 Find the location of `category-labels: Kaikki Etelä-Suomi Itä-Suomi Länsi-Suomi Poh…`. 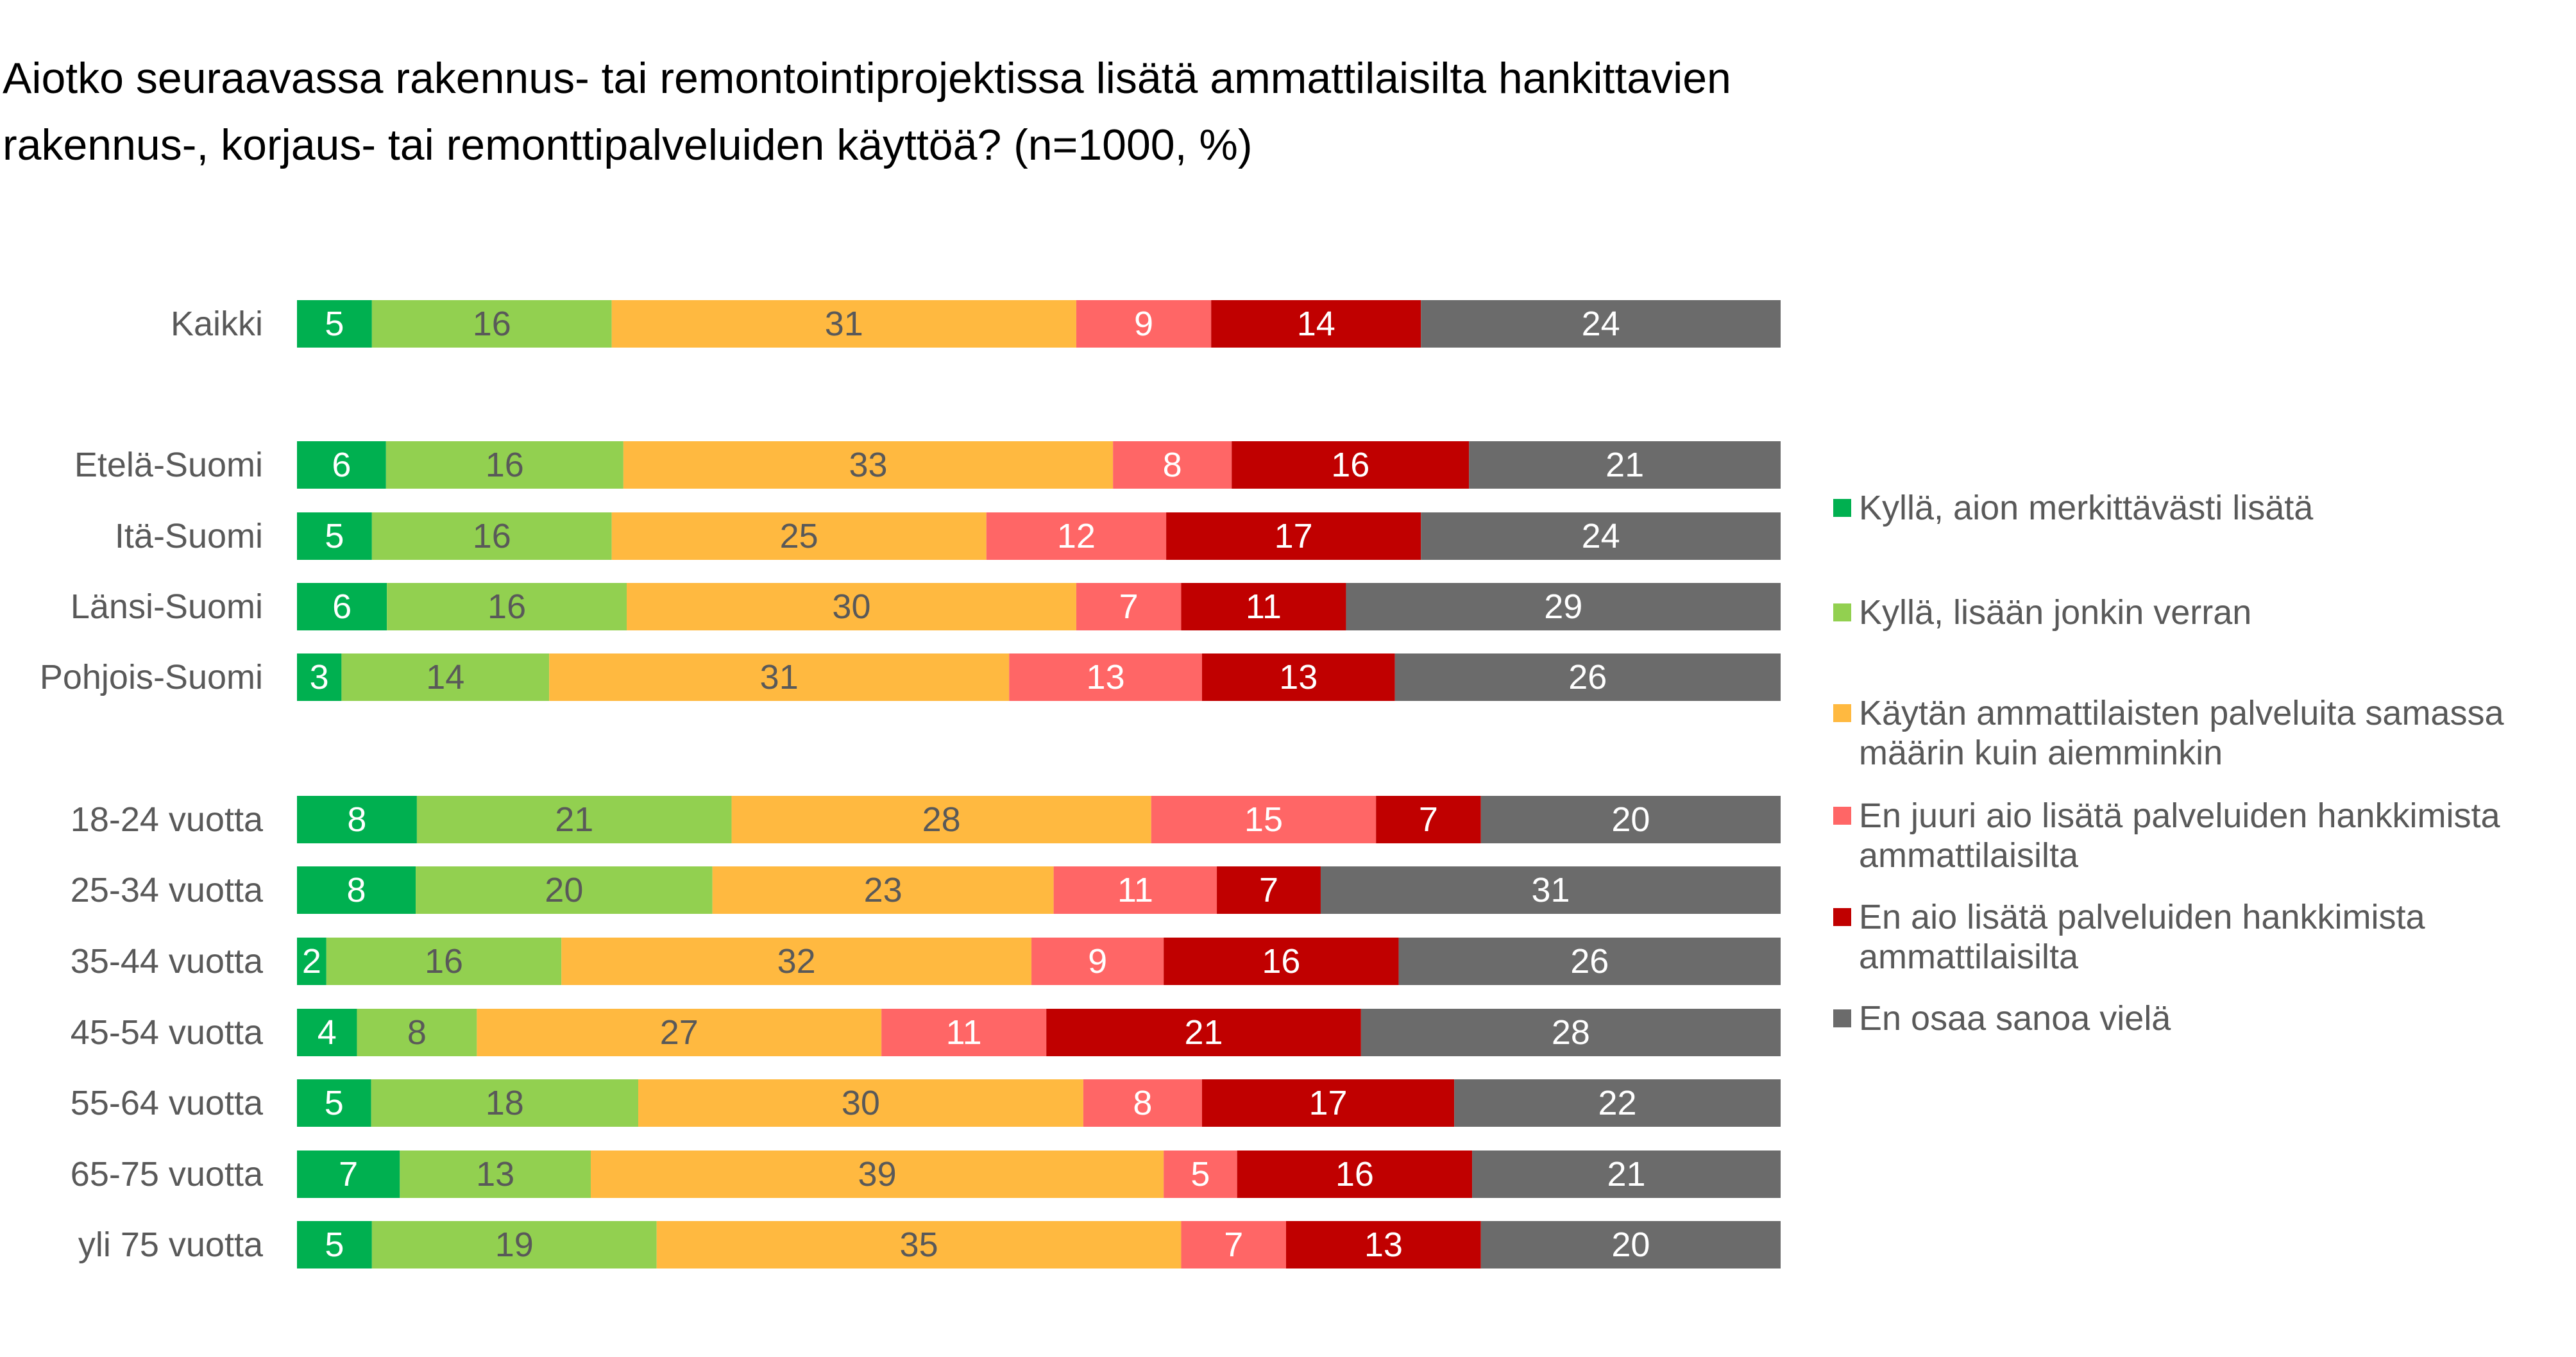

category-labels: Kaikki Etelä-Suomi Itä-Suomi Länsi-Suomi Poh… is located at coordinates (152, 784).